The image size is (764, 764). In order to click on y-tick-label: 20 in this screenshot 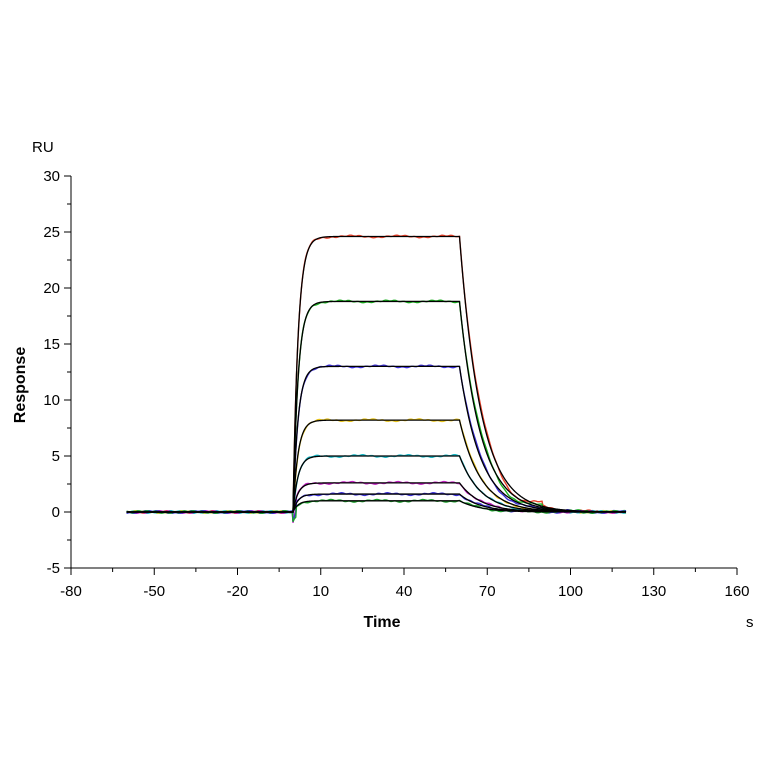, I will do `click(51, 288)`.